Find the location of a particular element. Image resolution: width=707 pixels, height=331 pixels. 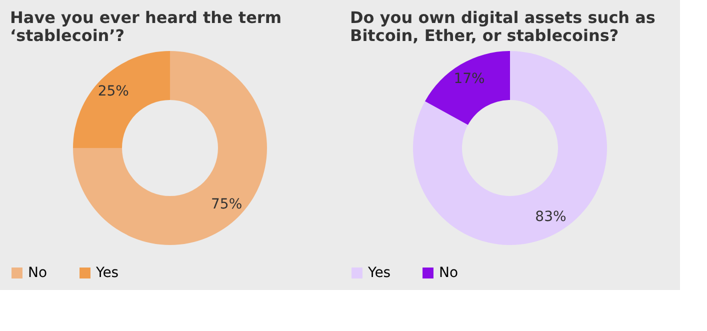

chart-title: Have you ever heard the term ‘stablecoin’? is located at coordinates (146, 26).